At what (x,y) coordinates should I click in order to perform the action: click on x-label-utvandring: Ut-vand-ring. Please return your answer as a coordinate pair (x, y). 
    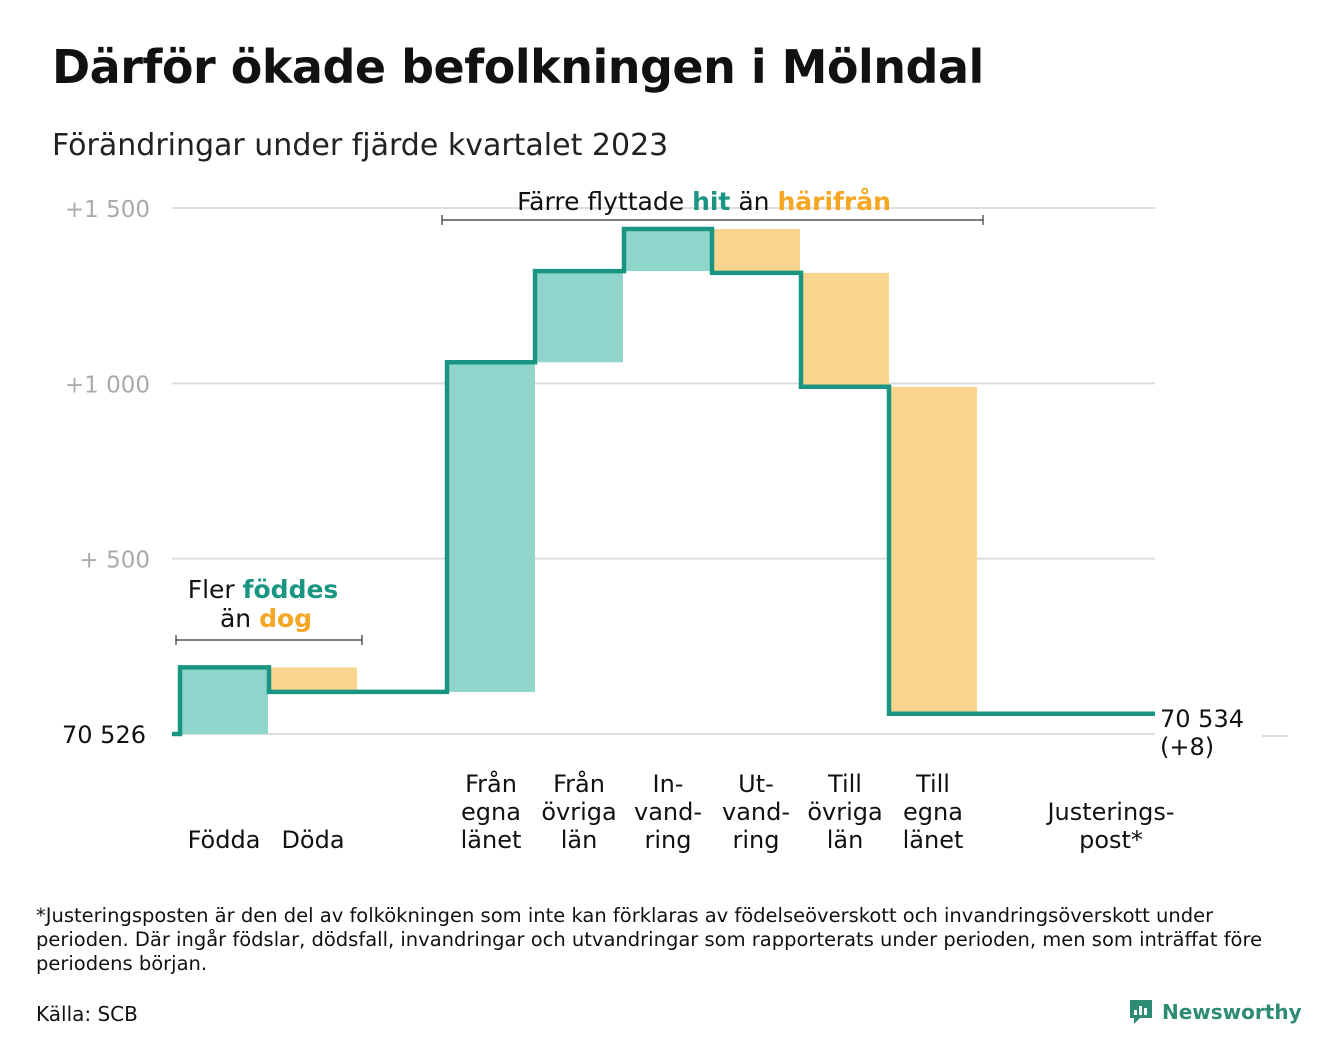
    Looking at the image, I should click on (756, 812).